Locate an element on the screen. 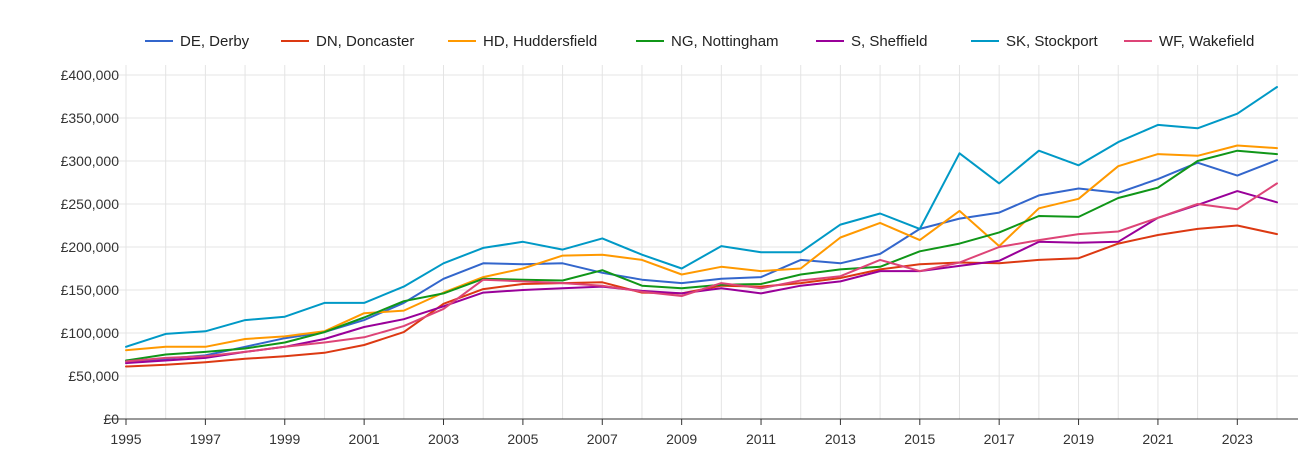 The height and width of the screenshot is (450, 1305). legend-label: SK, Stockport is located at coordinates (1052, 41).